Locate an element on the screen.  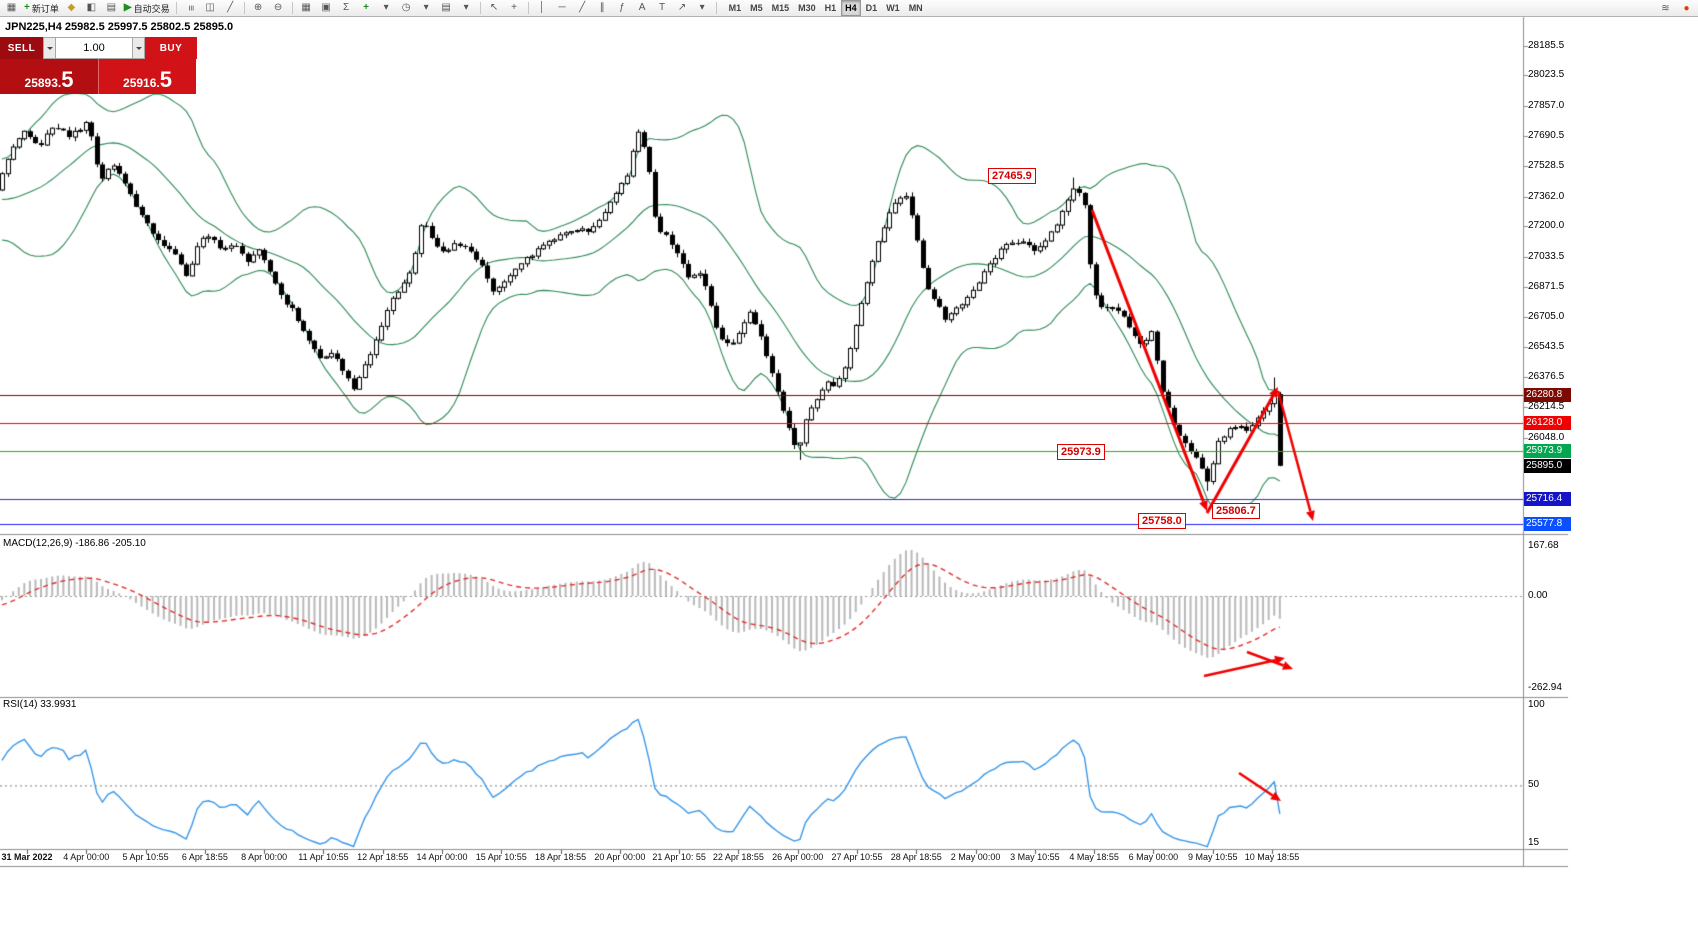
caret-down-icon is located at coordinates (138, 50).